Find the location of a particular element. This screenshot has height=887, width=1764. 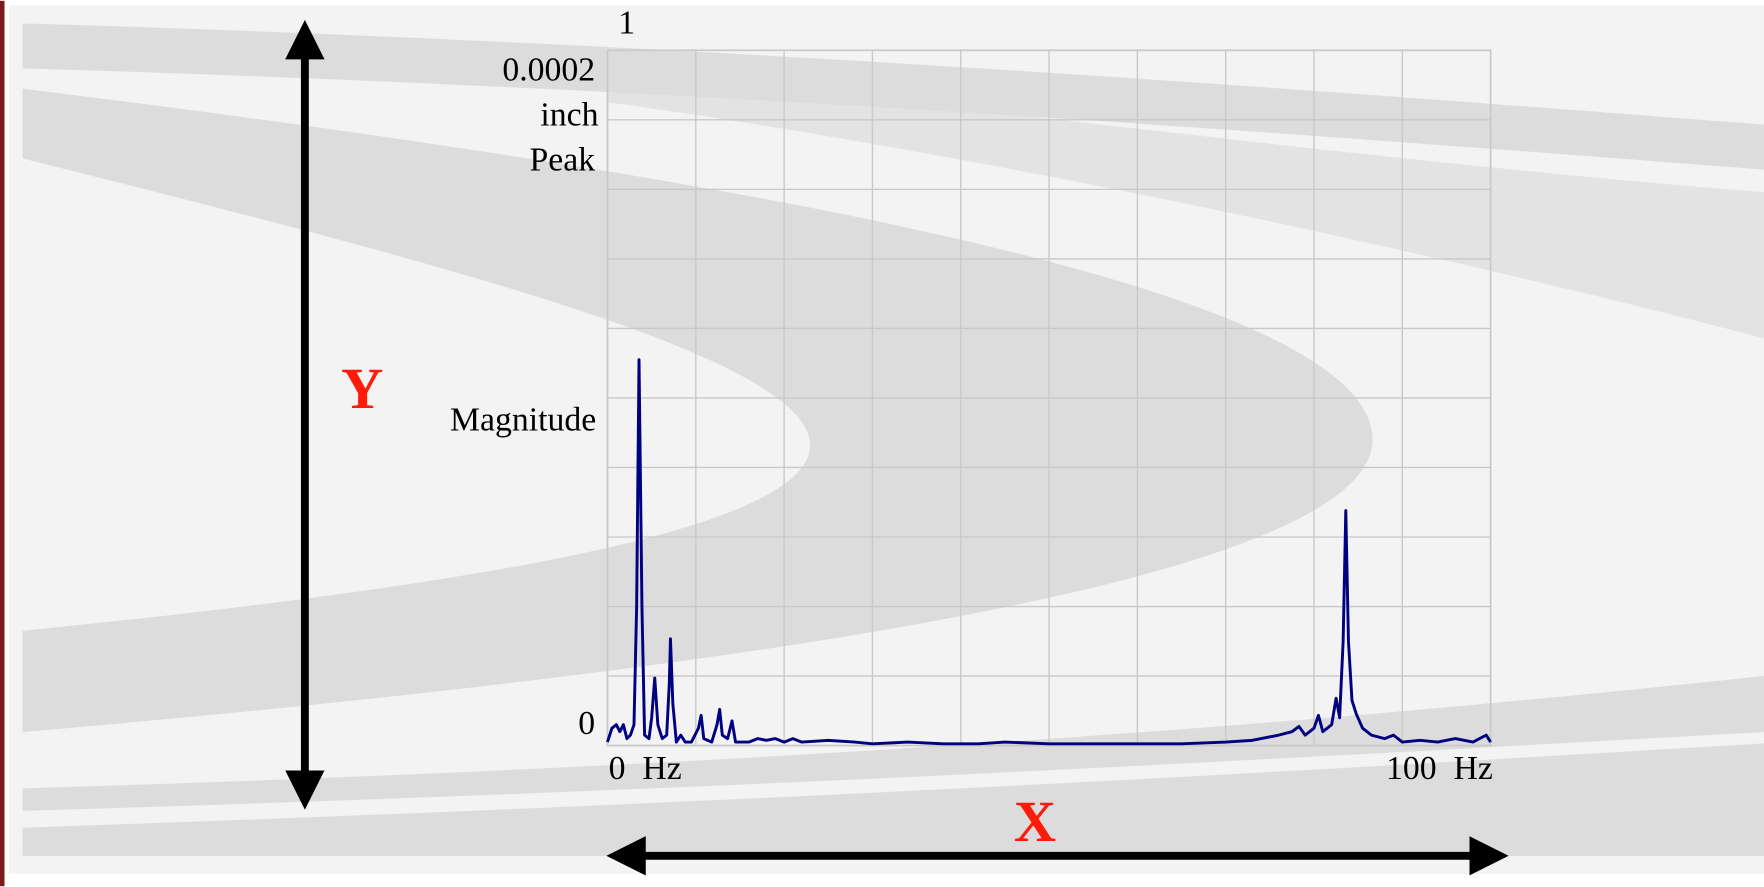

annotation: 1 is located at coordinates (626, 22).